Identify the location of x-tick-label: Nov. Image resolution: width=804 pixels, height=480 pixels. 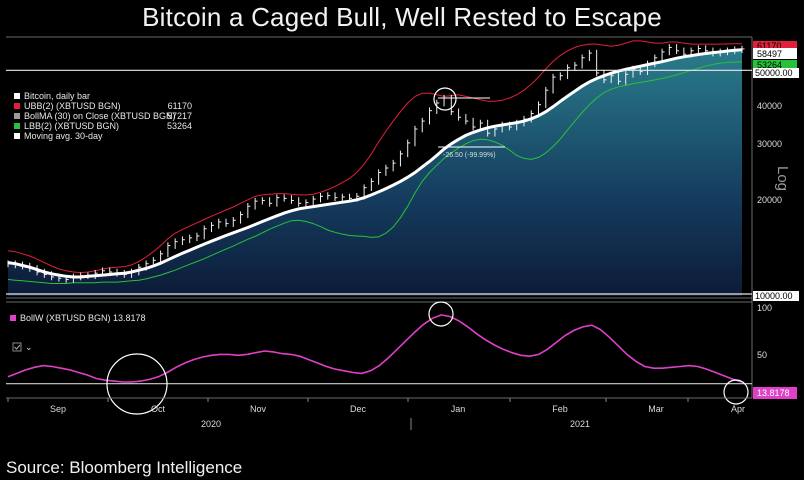
(258, 409).